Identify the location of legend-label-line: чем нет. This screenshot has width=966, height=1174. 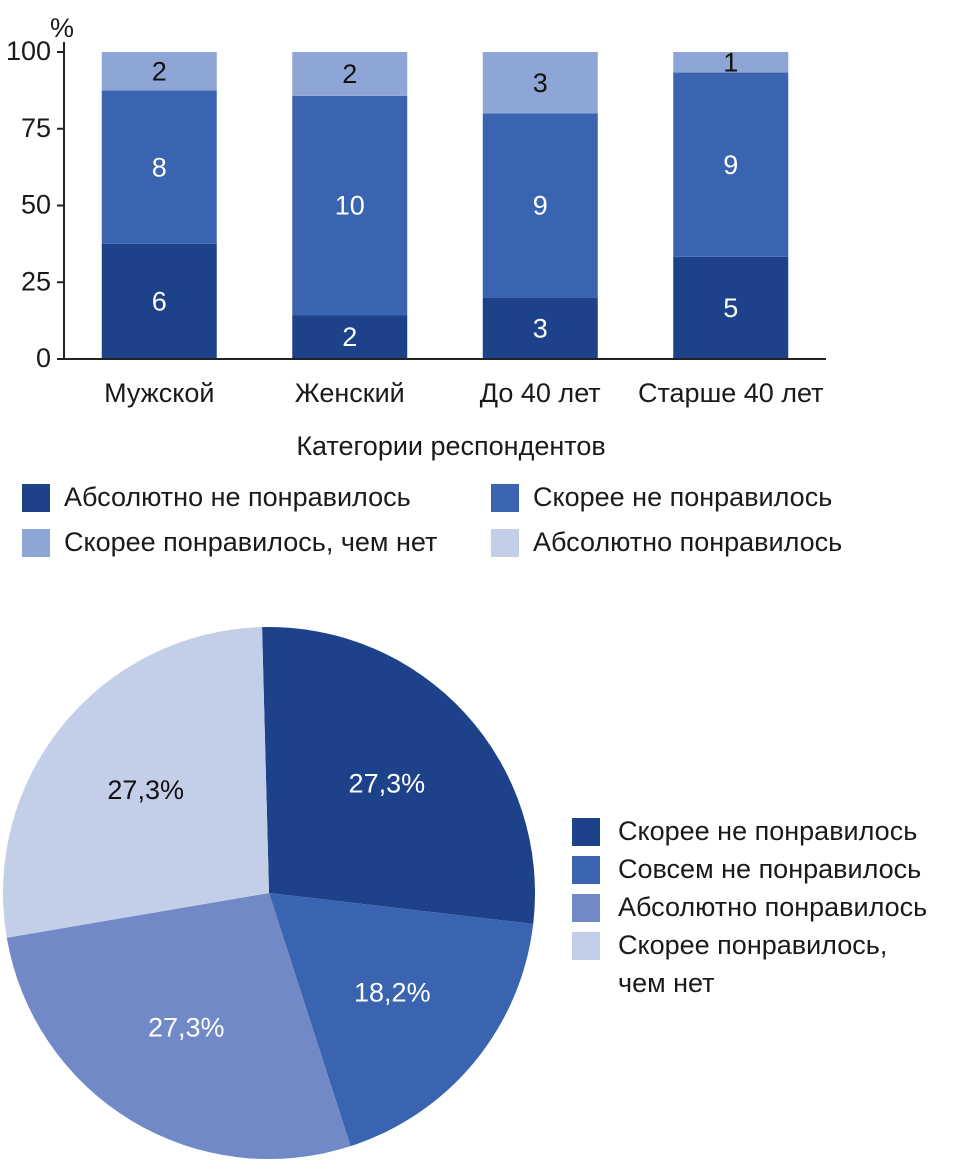
(666, 983).